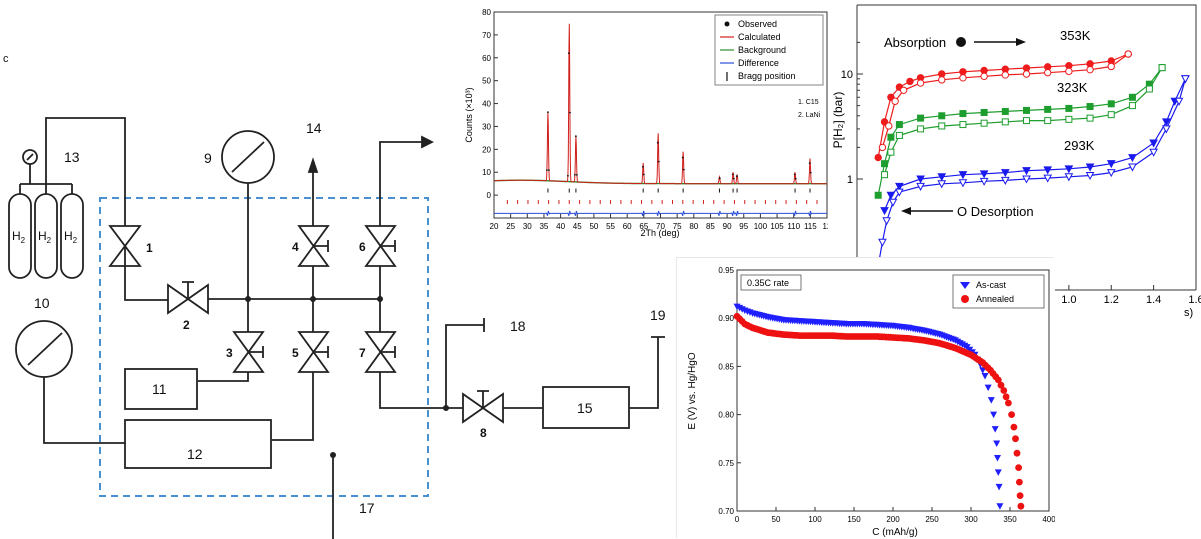 This screenshot has height=539, width=1201. I want to click on discharge-x-tick-label: 150, so click(854, 519).